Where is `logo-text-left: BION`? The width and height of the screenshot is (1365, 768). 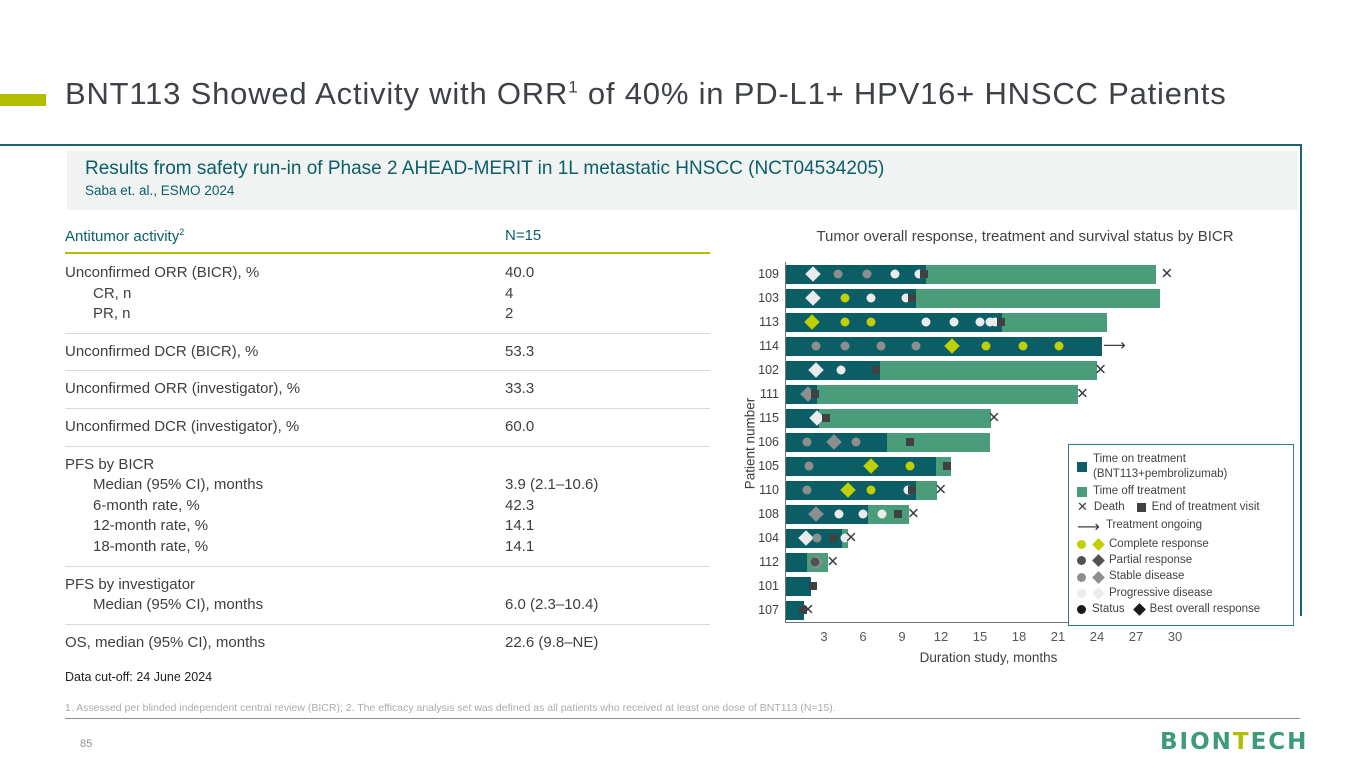 logo-text-left: BION is located at coordinates (1196, 742).